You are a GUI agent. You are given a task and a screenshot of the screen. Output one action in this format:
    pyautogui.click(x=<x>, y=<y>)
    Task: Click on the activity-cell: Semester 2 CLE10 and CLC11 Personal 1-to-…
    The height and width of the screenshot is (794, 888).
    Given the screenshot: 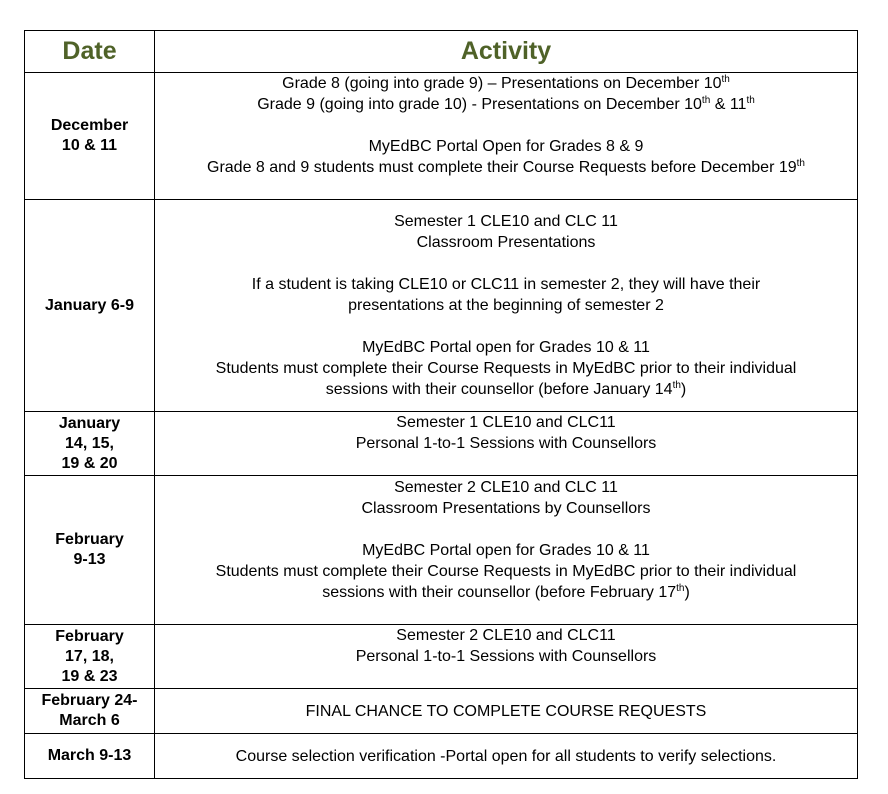 What is the action you would take?
    pyautogui.click(x=506, y=656)
    